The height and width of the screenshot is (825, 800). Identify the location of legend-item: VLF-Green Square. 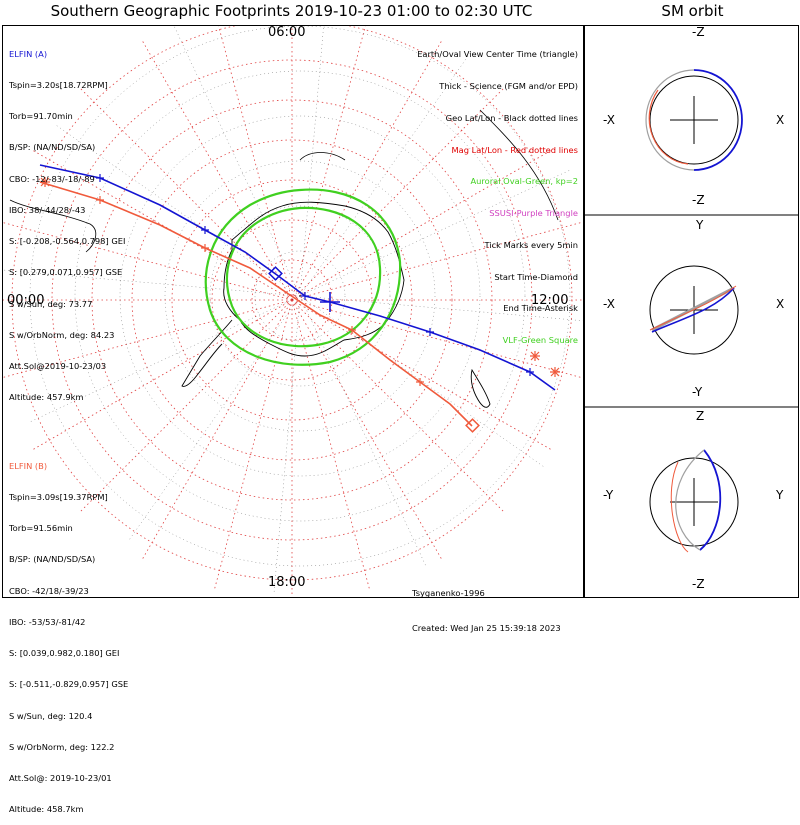
(540, 340).